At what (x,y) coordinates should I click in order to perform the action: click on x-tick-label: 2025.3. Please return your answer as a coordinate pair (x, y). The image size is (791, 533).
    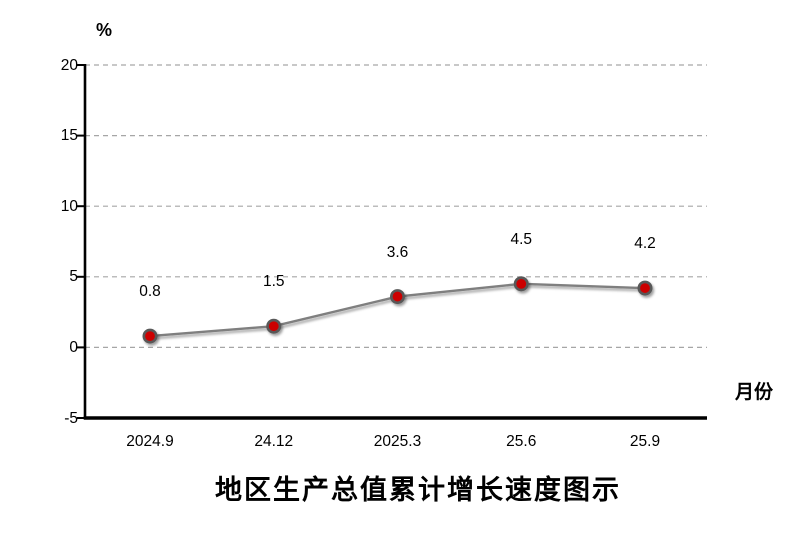
    Looking at the image, I should click on (397, 441).